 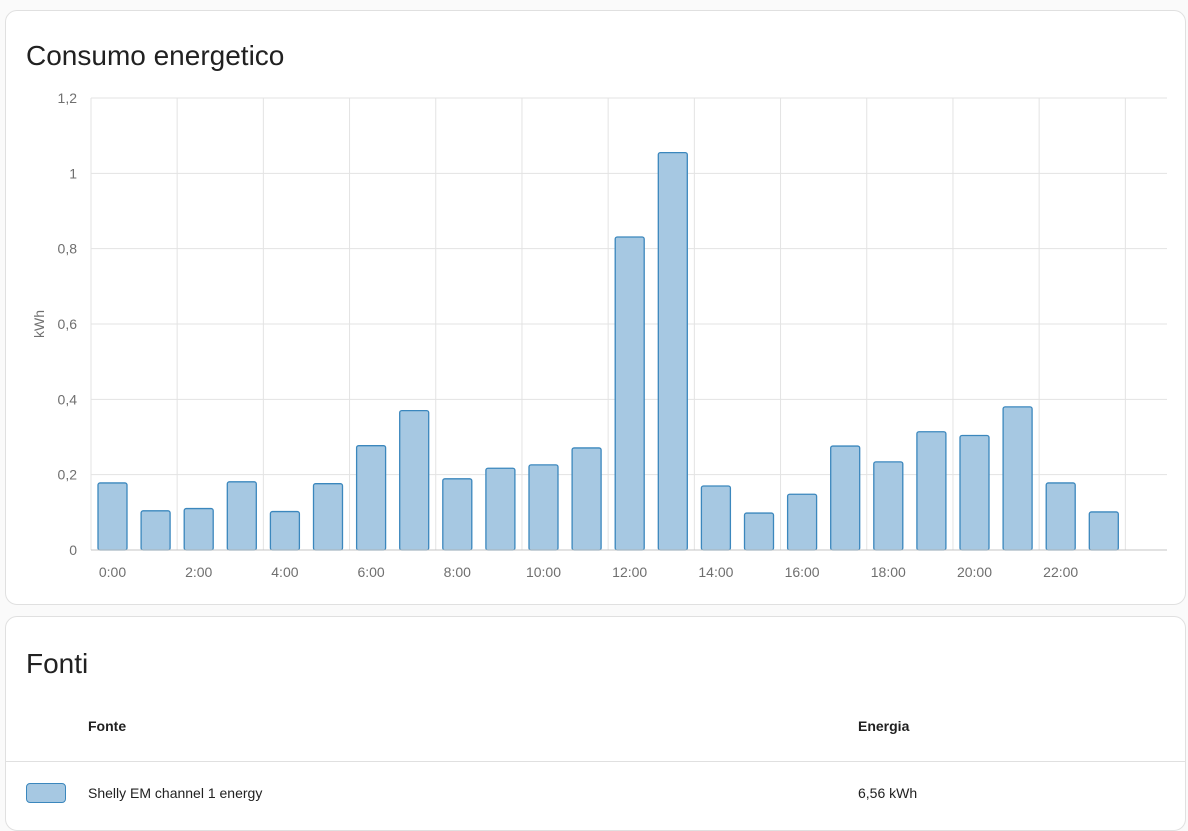 What do you see at coordinates (802, 572) in the screenshot?
I see `x-tick-label: 16:00` at bounding box center [802, 572].